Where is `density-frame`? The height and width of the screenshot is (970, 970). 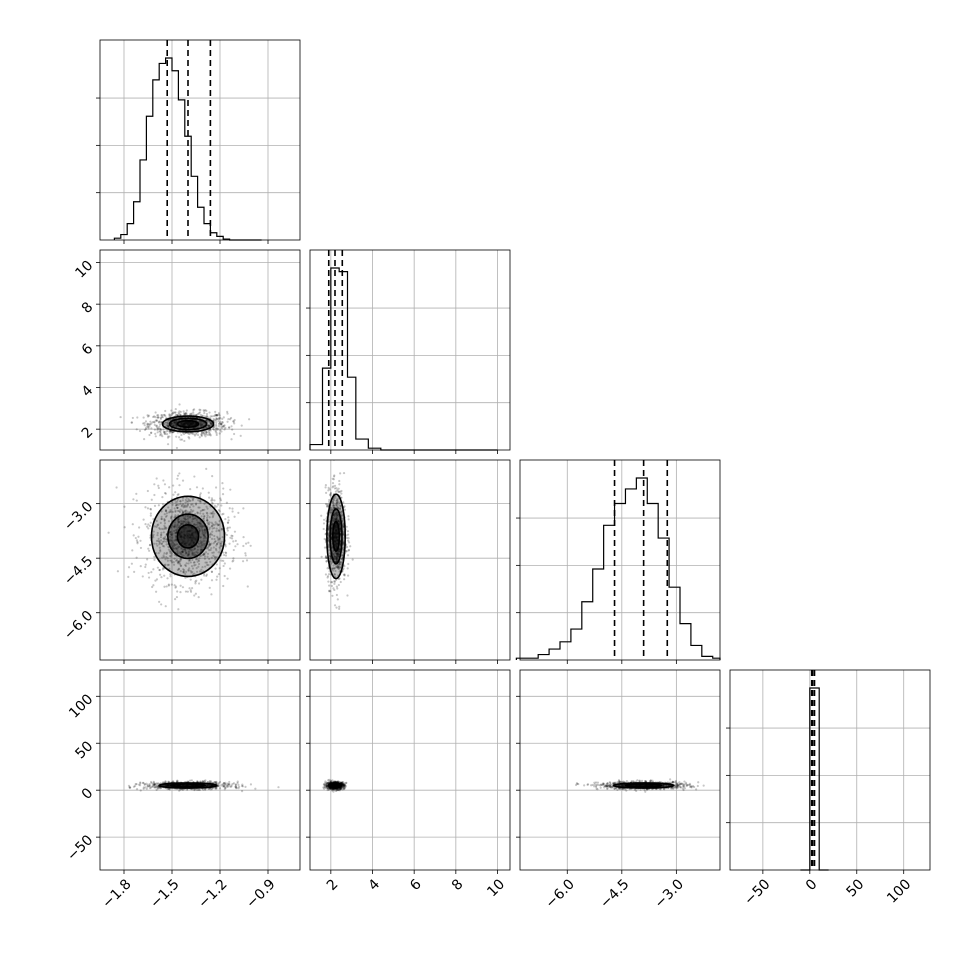 density-frame is located at coordinates (200, 350).